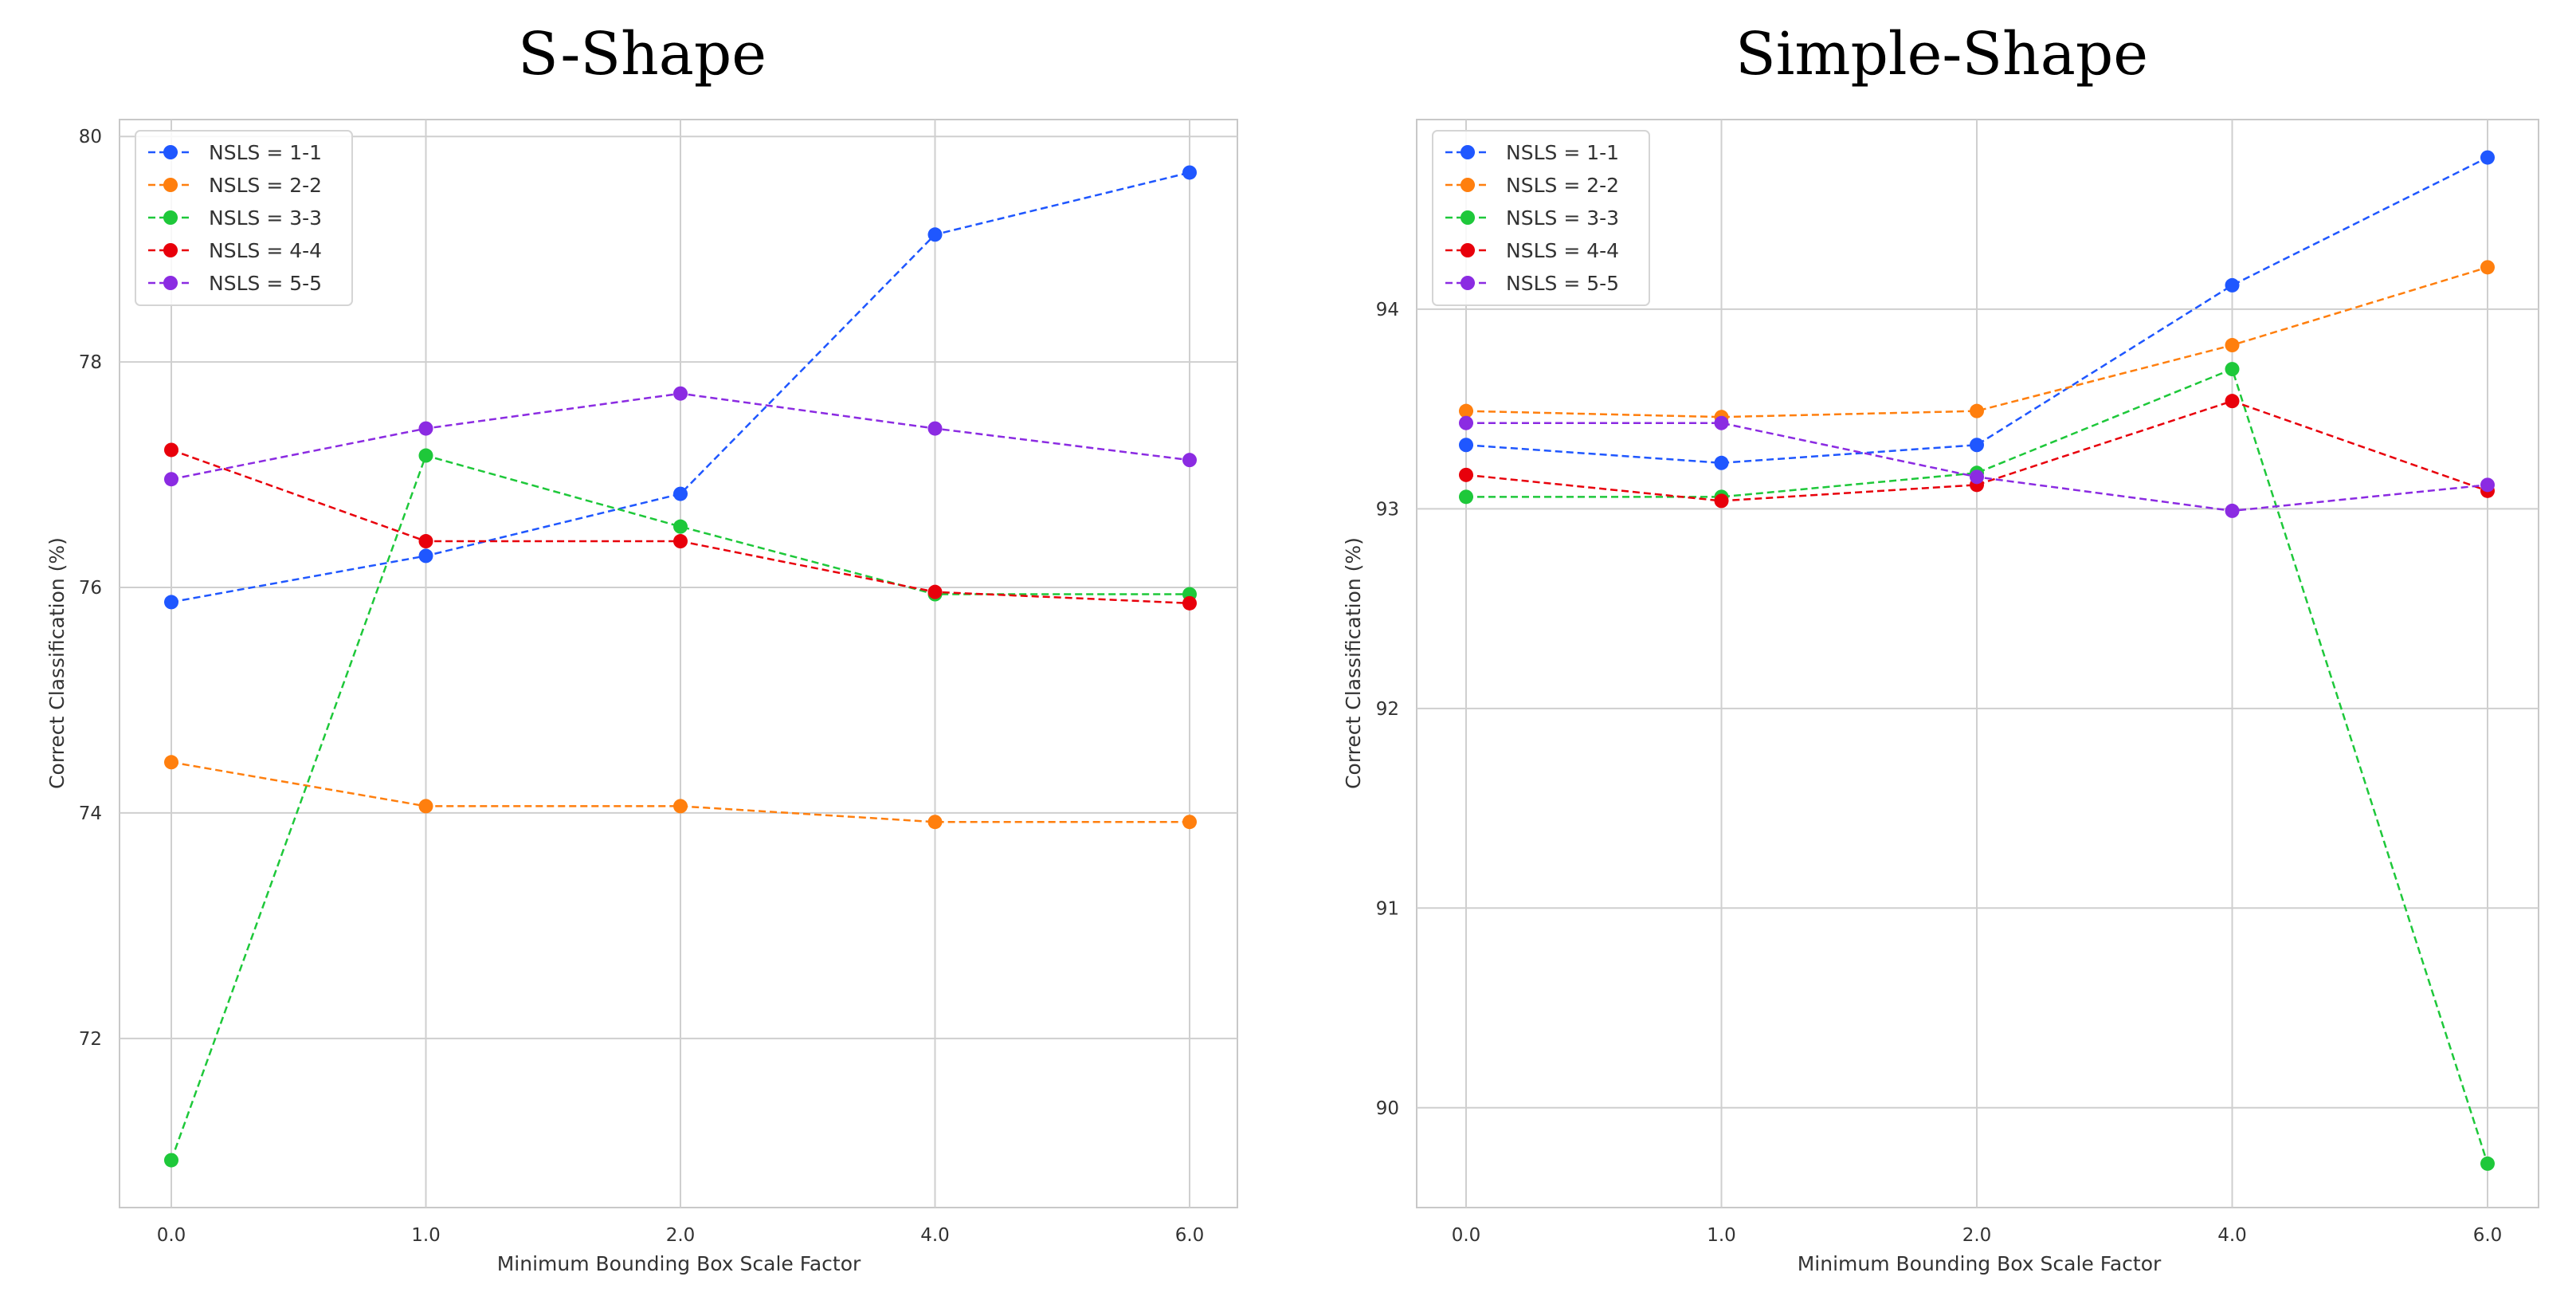 This screenshot has width=2576, height=1304. I want to click on y-tick-label: 91, so click(1387, 908).